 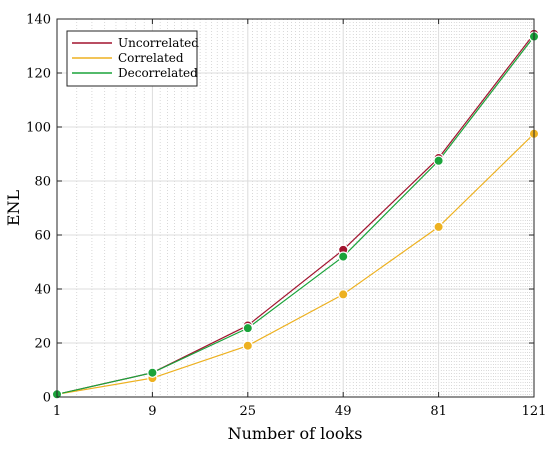 I want to click on y-tick-label: 0, so click(x=47, y=398).